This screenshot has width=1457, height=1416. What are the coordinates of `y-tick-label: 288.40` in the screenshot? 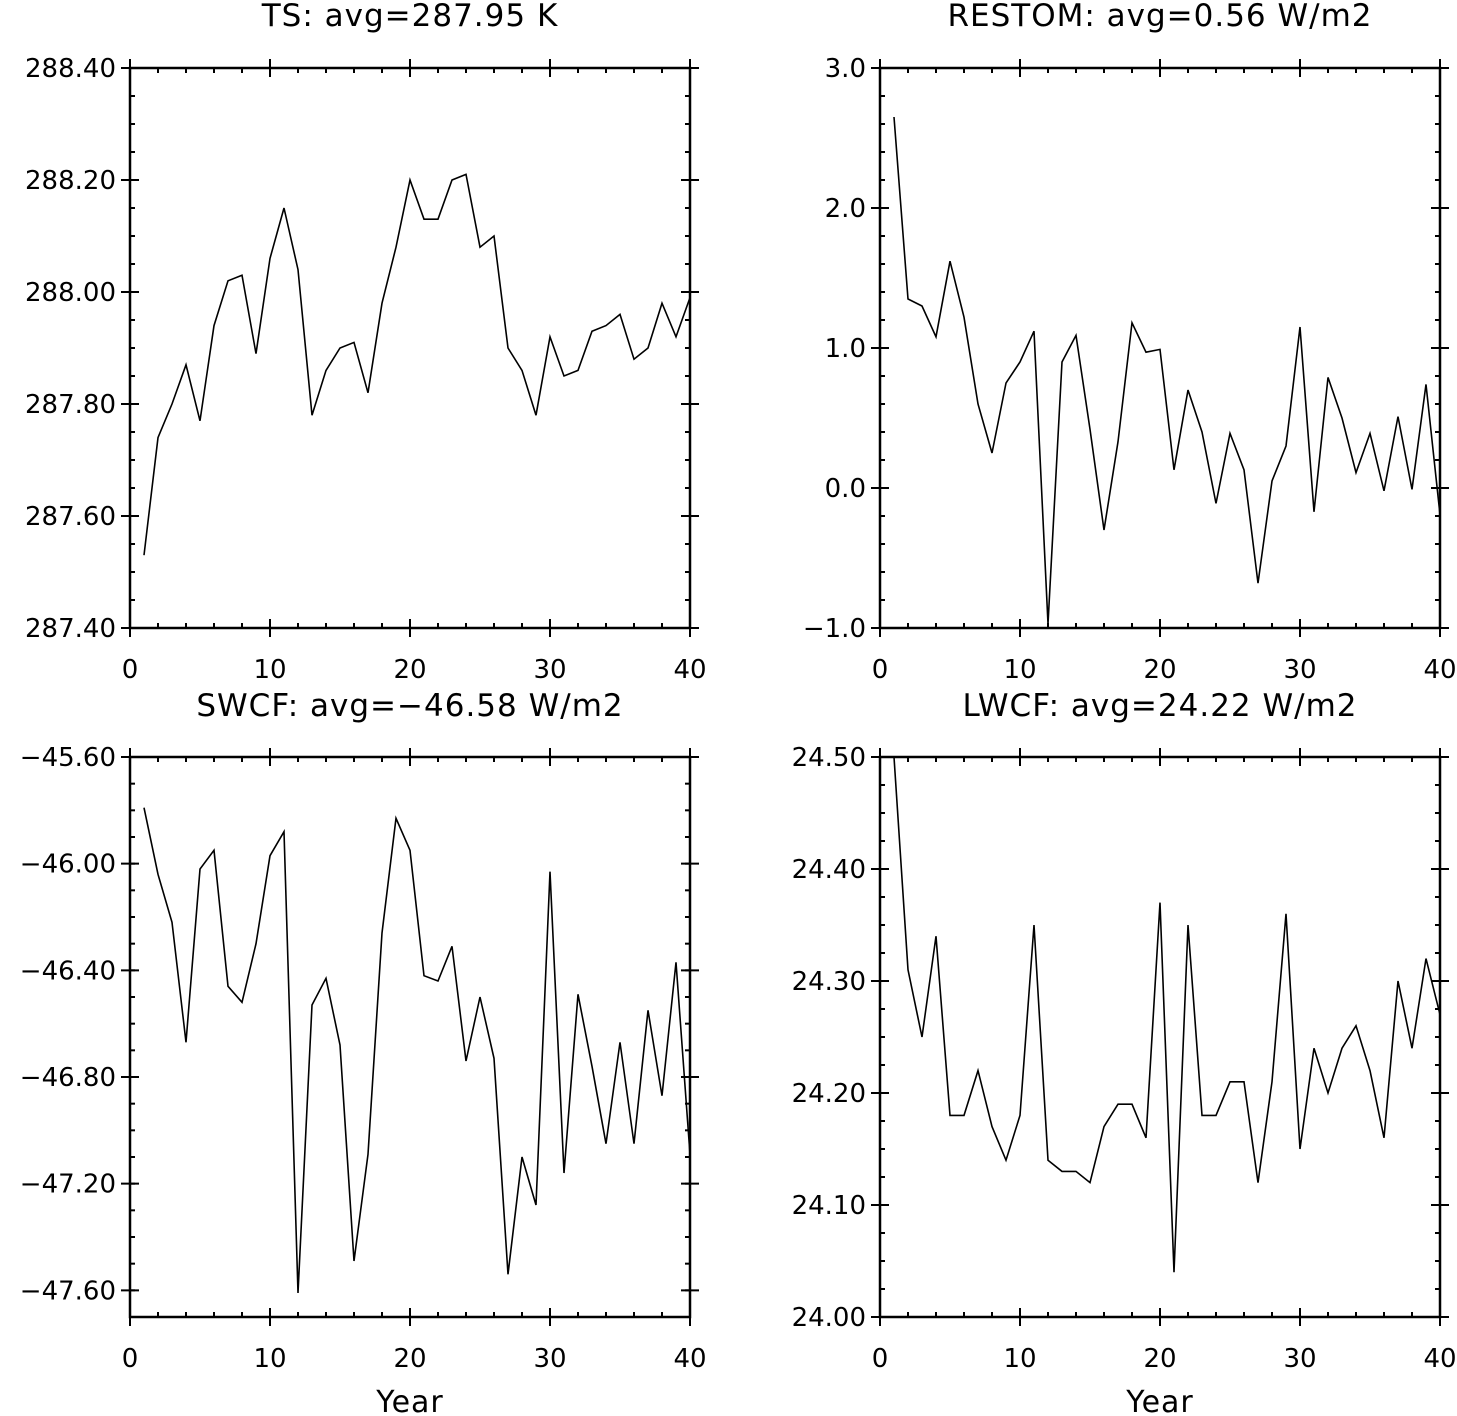 It's located at (70, 69).